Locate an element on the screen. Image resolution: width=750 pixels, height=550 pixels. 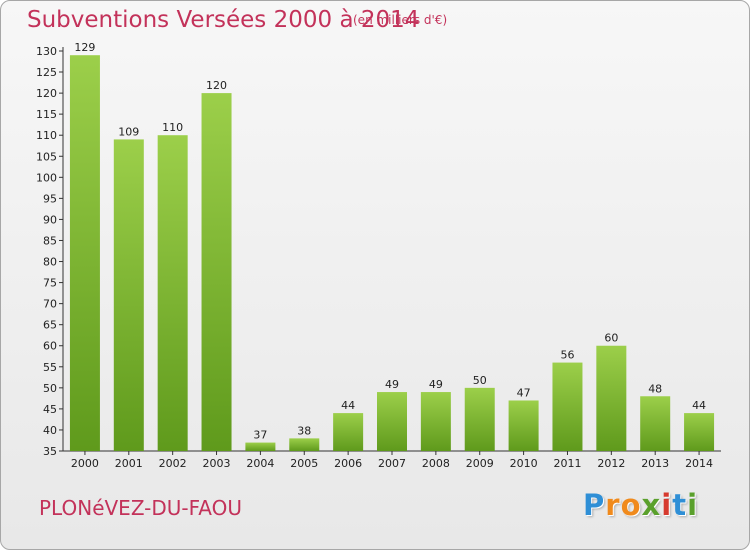
bar-2007 is located at coordinates (392, 421).